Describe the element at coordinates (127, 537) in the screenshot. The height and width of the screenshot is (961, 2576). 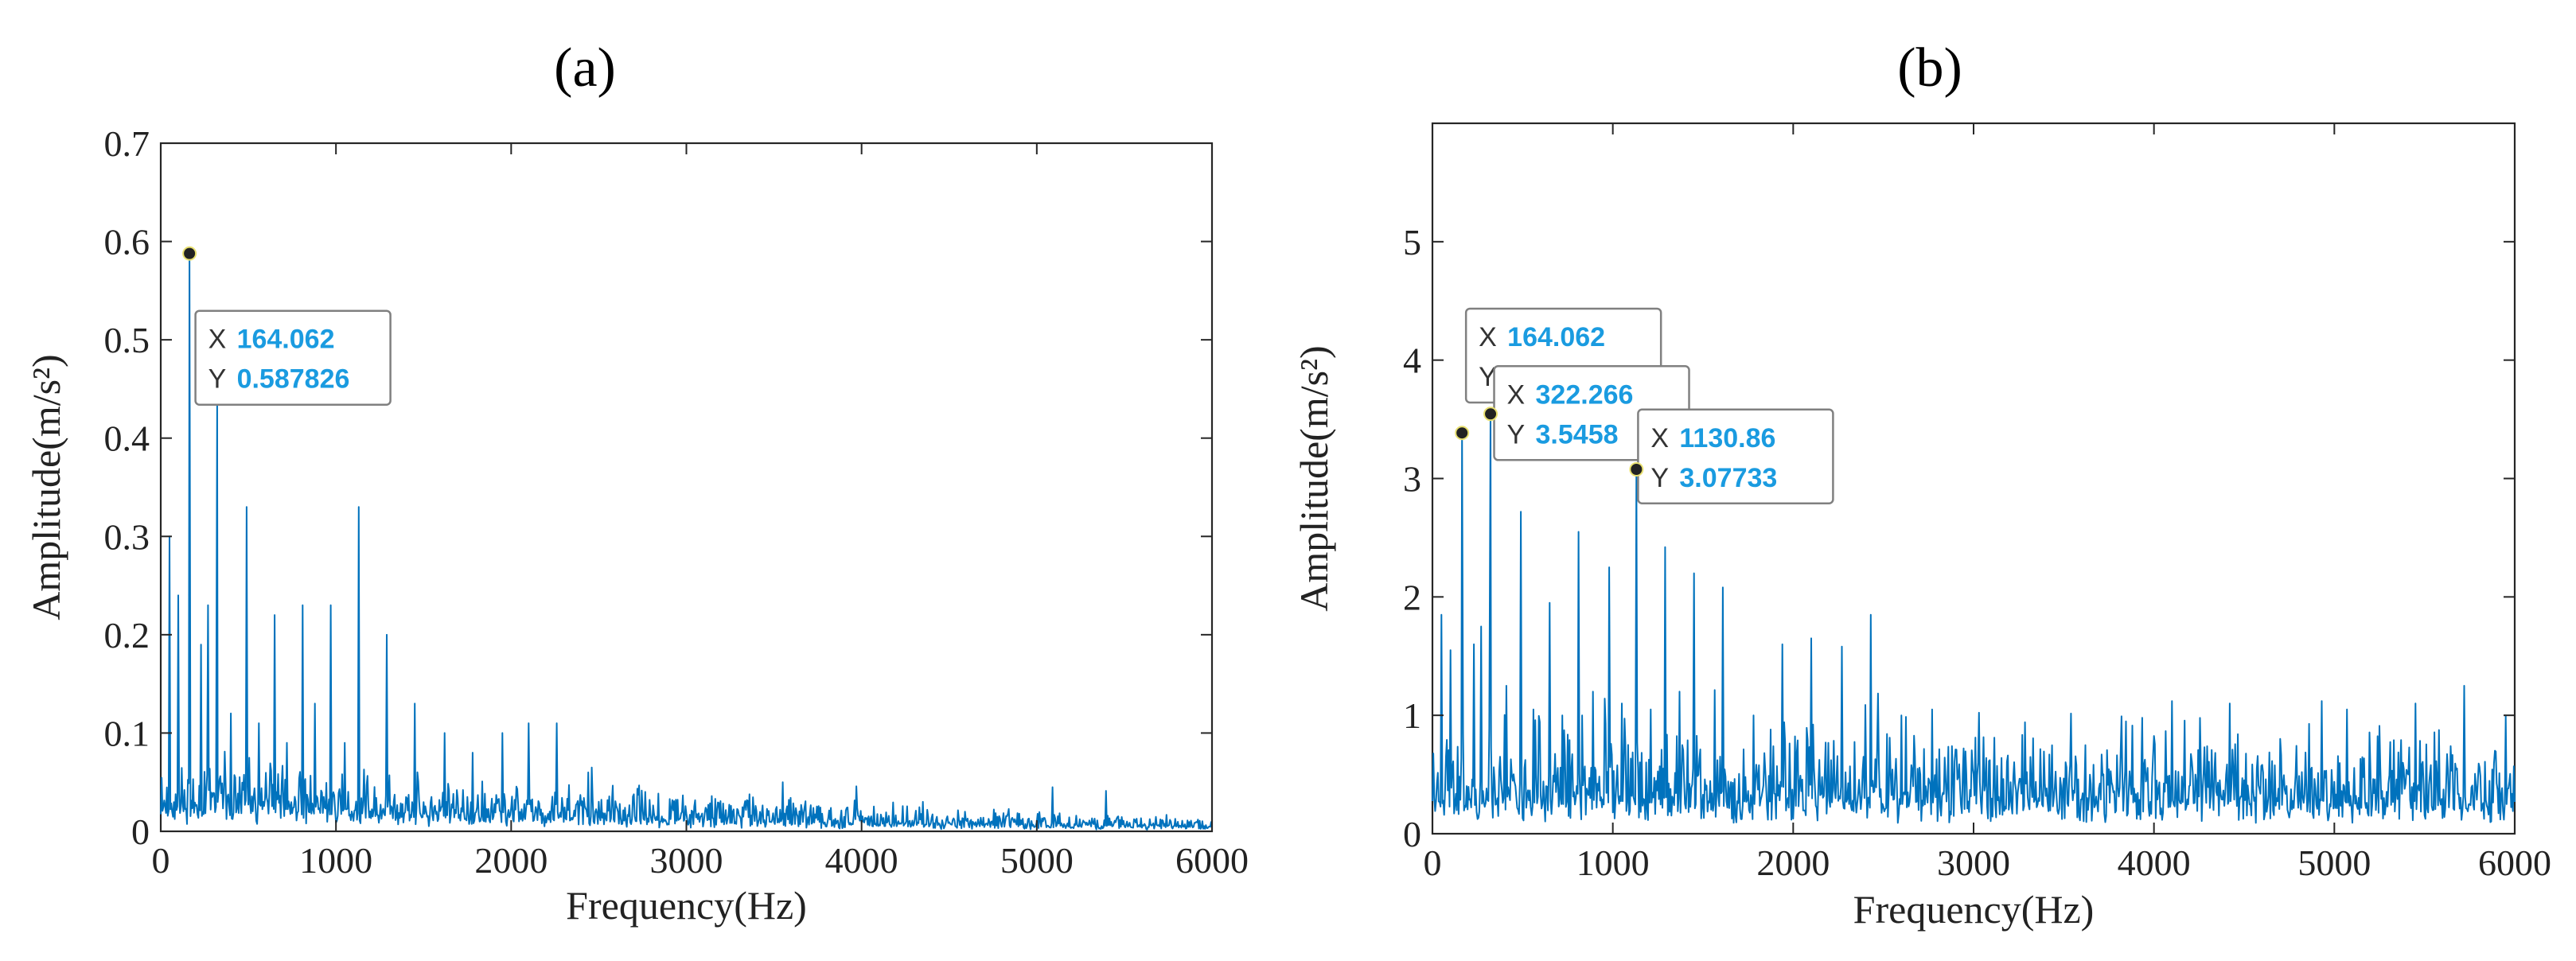
I see `y-tick-label: 0.3` at that location.